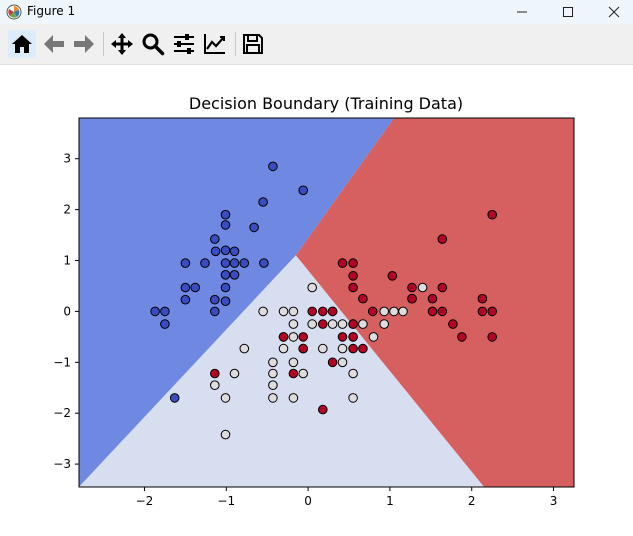  What do you see at coordinates (67, 159) in the screenshot?
I see `y-tick-label: 3` at bounding box center [67, 159].